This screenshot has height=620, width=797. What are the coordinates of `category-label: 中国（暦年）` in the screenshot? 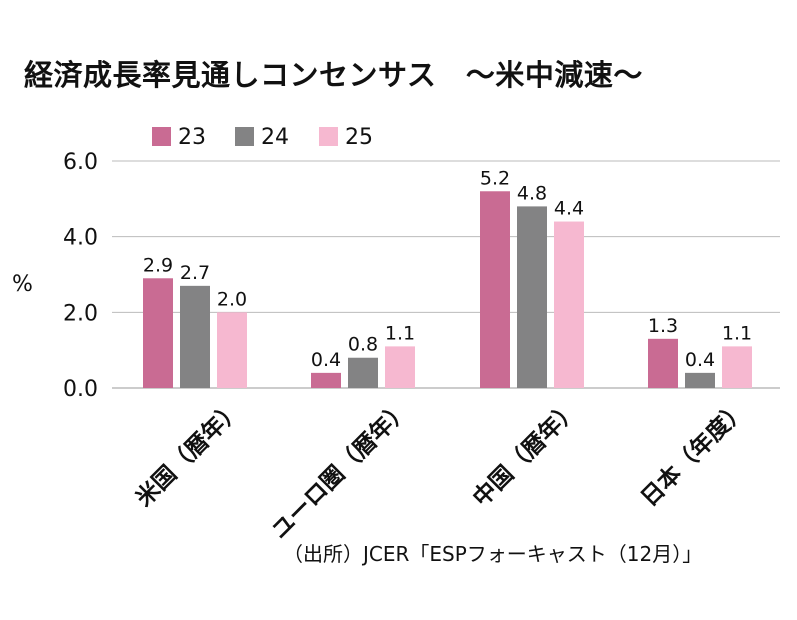 It's located at (526, 453).